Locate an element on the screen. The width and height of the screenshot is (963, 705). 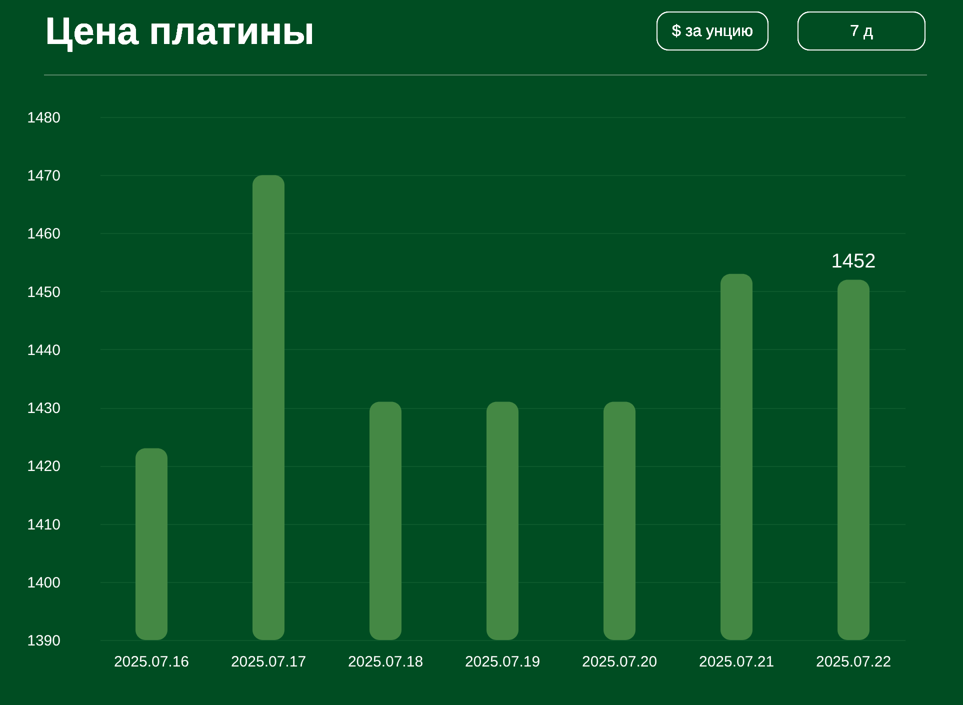
text: $ за унцию is located at coordinates (712, 31).